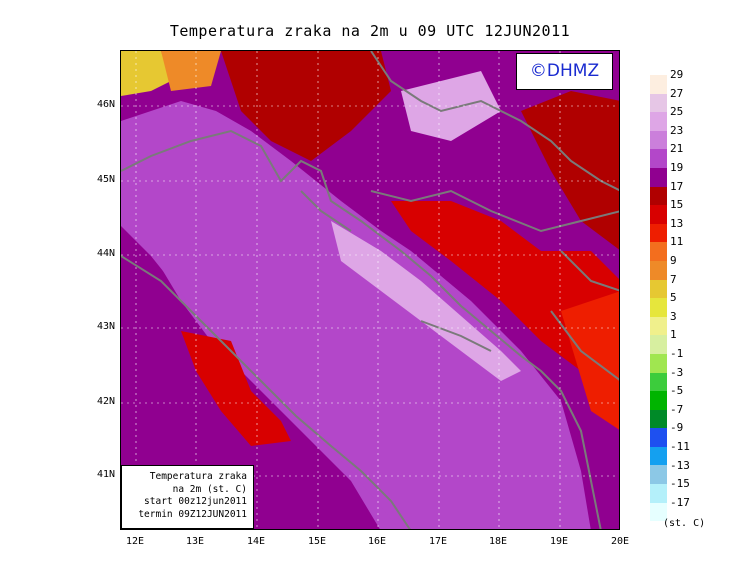 The height and width of the screenshot is (582, 740). What do you see at coordinates (677, 167) in the screenshot?
I see `legend-label: 19` at bounding box center [677, 167].